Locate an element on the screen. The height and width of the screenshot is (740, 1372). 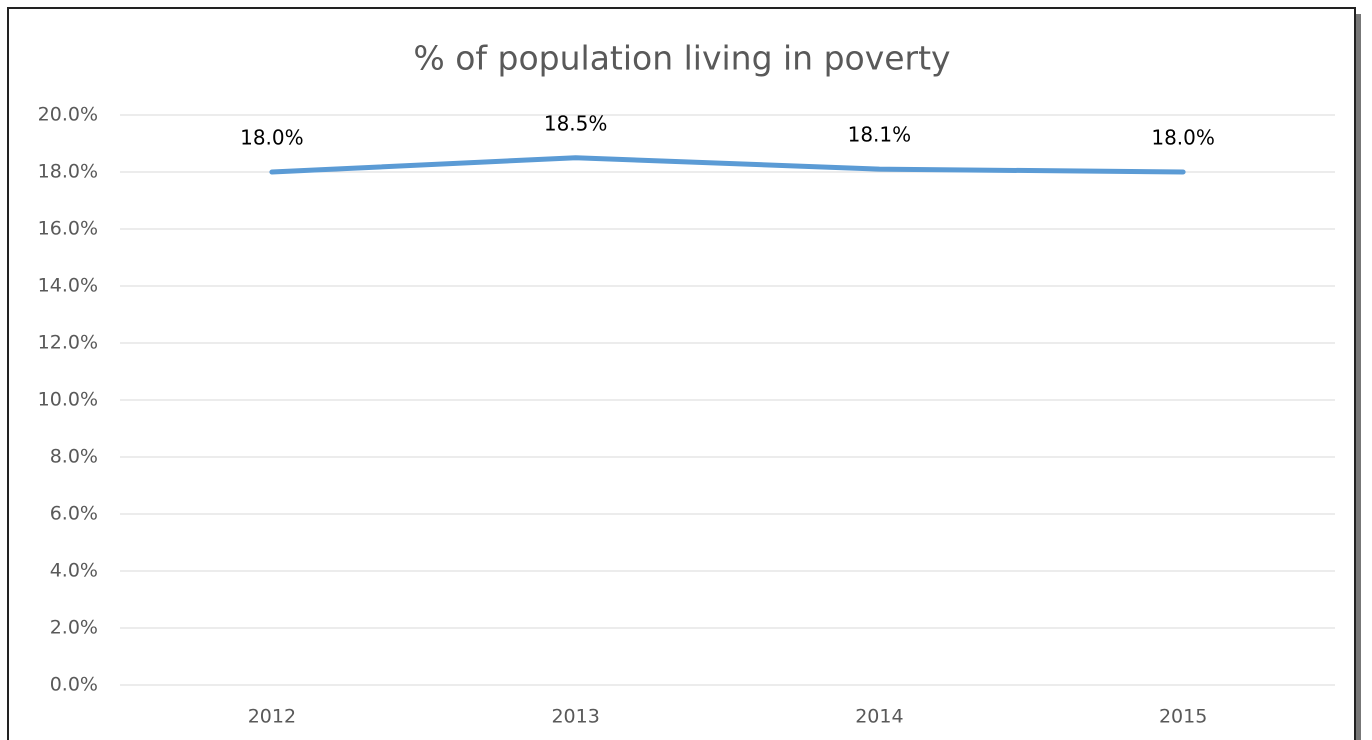
y-tick-label: 0.0% is located at coordinates (74, 685).